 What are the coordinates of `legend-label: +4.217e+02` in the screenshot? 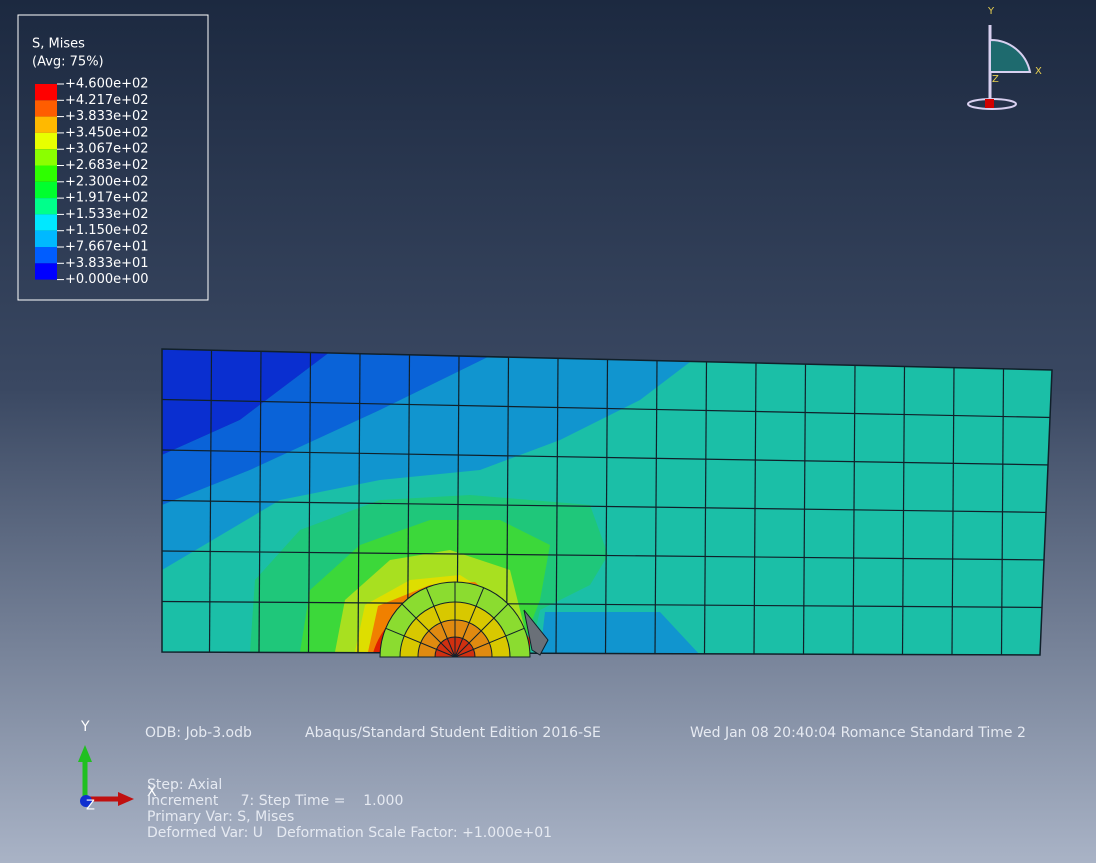 It's located at (107, 100).